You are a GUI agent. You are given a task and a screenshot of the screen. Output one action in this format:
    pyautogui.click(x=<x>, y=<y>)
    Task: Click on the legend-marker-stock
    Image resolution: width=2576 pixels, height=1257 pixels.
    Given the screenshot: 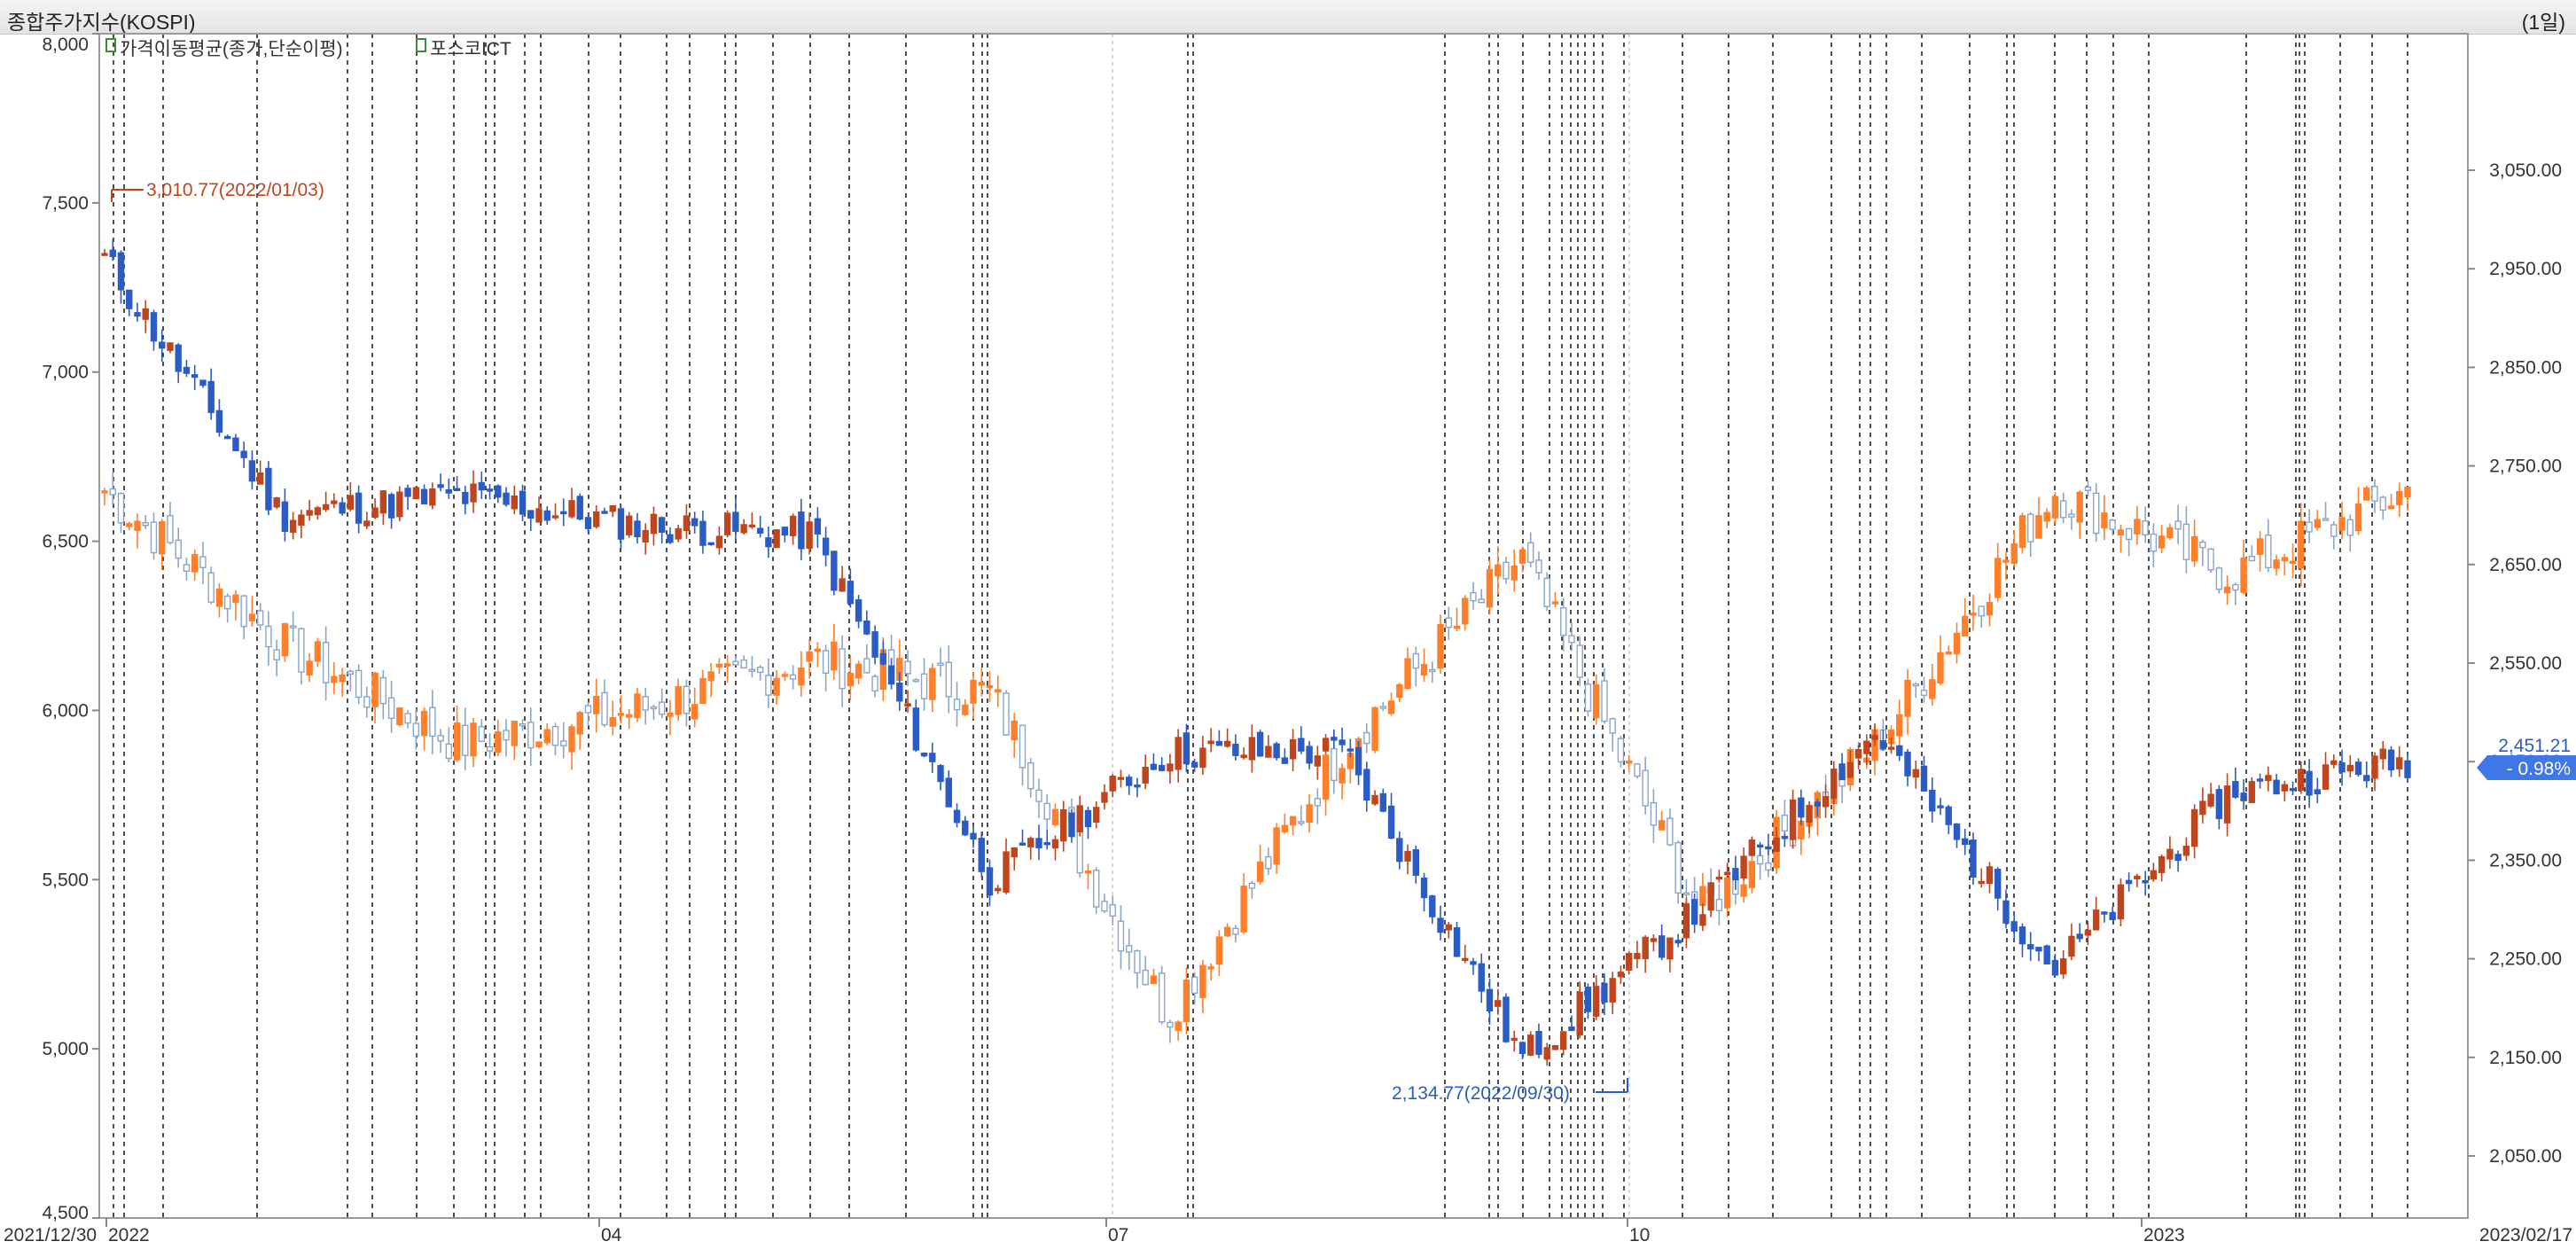 What is the action you would take?
    pyautogui.click(x=421, y=45)
    